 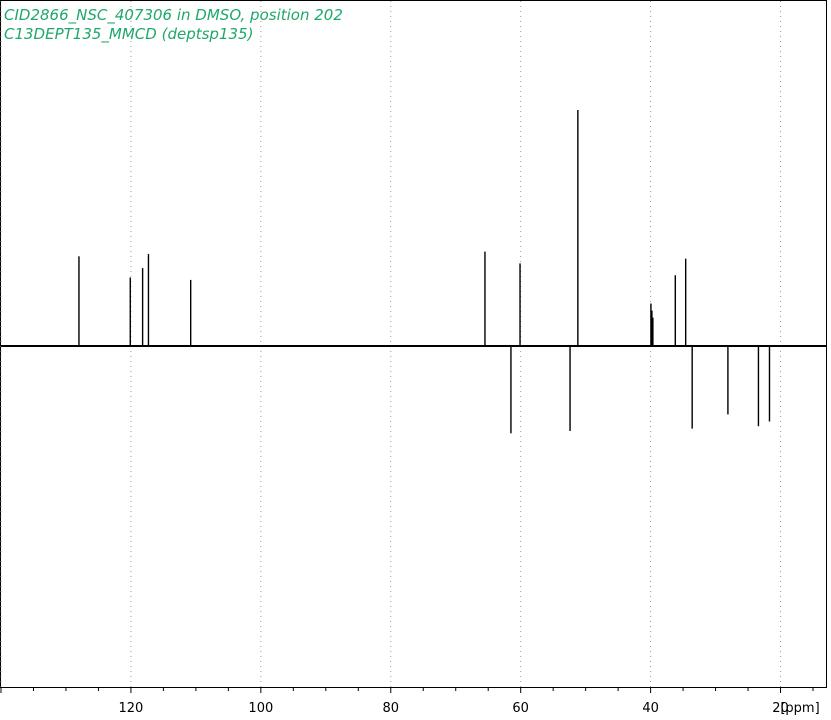 What do you see at coordinates (799, 708) in the screenshot?
I see `x-axis-unit-label: [ppm]` at bounding box center [799, 708].